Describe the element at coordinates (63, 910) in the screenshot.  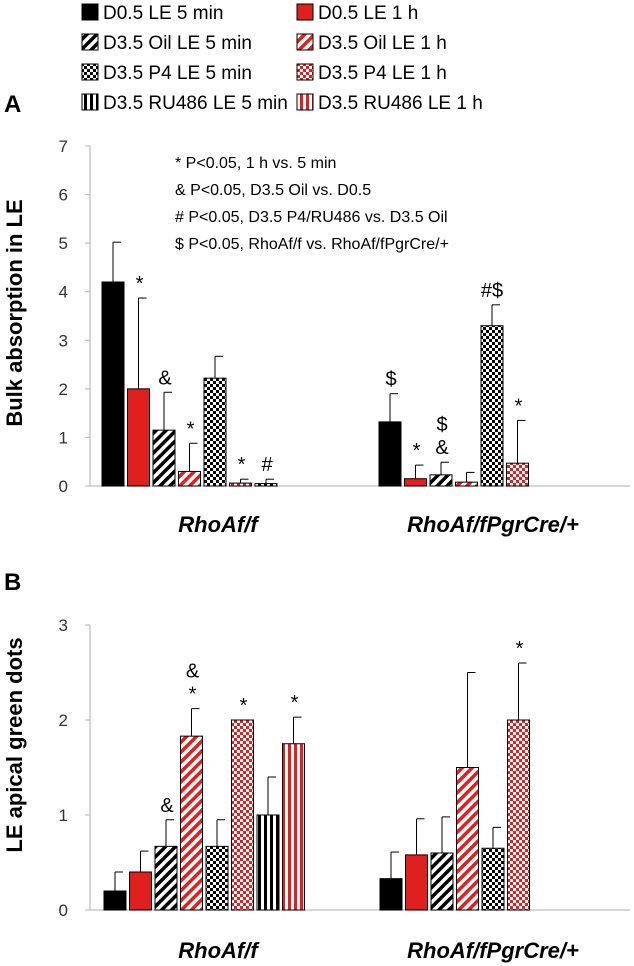
I see `panel-b-y-tick-label: 0` at that location.